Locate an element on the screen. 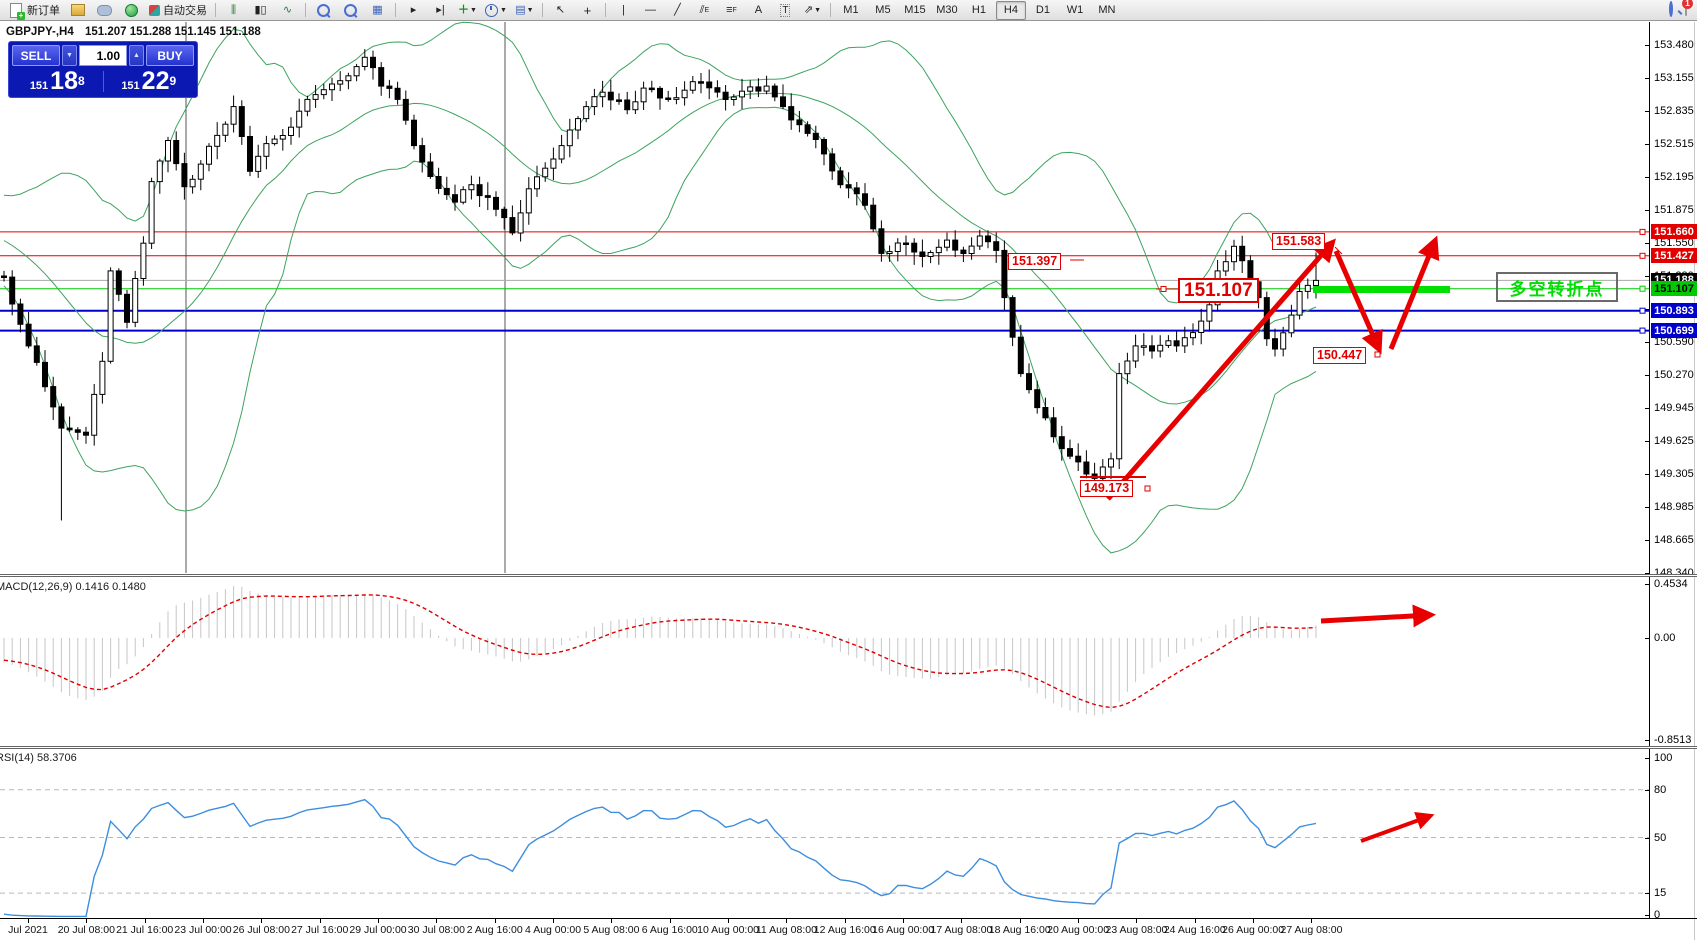 This screenshot has width=1697, height=940. price-tick-label: 149.945 is located at coordinates (1674, 408).